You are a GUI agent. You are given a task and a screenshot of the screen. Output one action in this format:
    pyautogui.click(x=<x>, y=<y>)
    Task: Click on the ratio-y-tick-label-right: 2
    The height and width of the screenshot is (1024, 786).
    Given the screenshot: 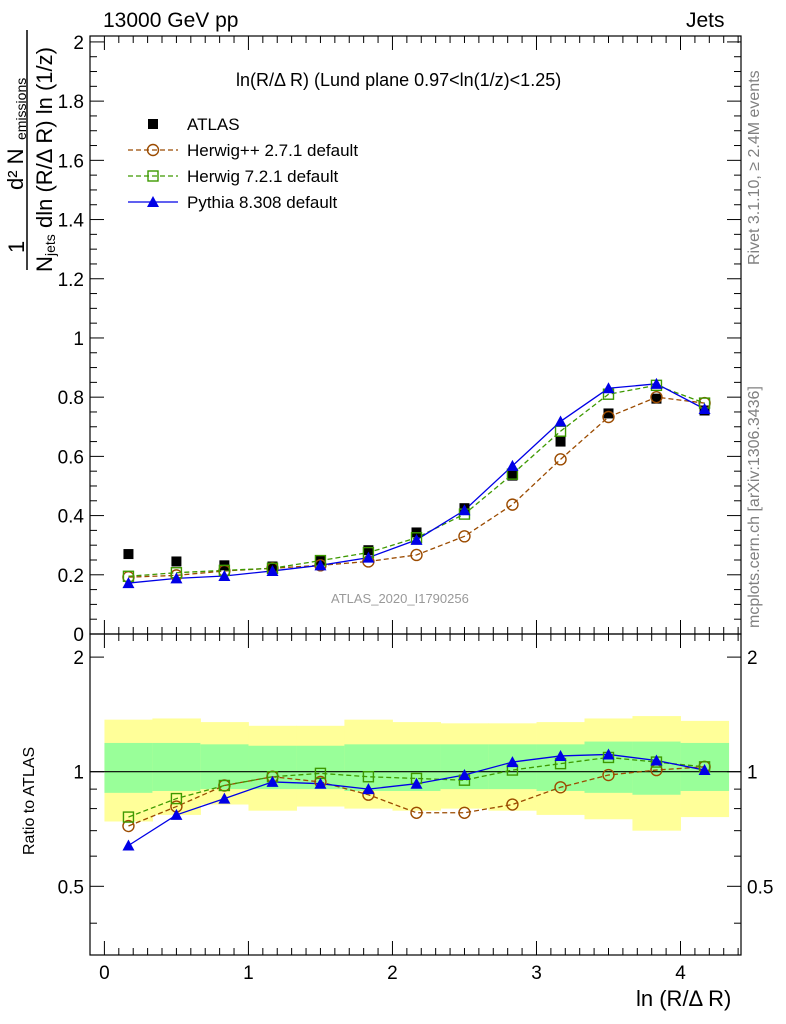 What is the action you would take?
    pyautogui.click(x=752, y=658)
    